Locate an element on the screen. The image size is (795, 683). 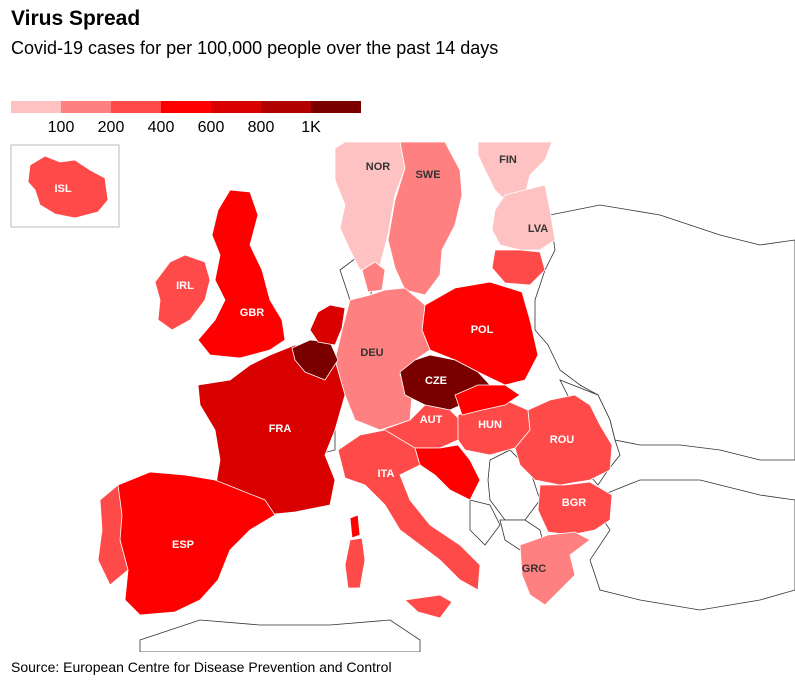
country-label: FRA is located at coordinates (280, 429).